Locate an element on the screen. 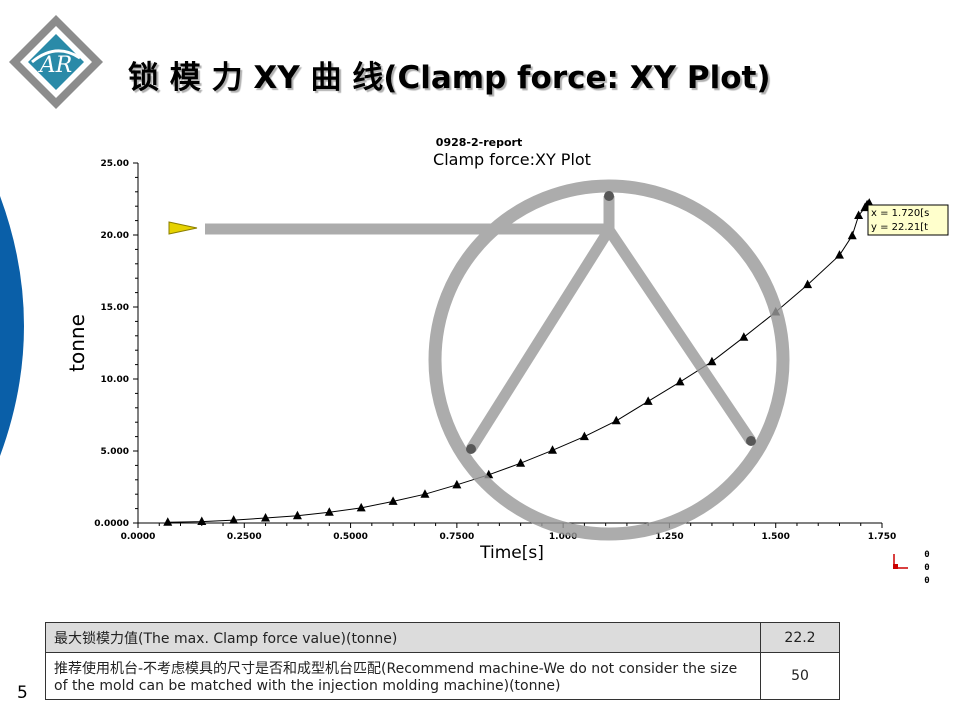 This screenshot has height=720, width=960. watermark-dot-top is located at coordinates (609, 196).